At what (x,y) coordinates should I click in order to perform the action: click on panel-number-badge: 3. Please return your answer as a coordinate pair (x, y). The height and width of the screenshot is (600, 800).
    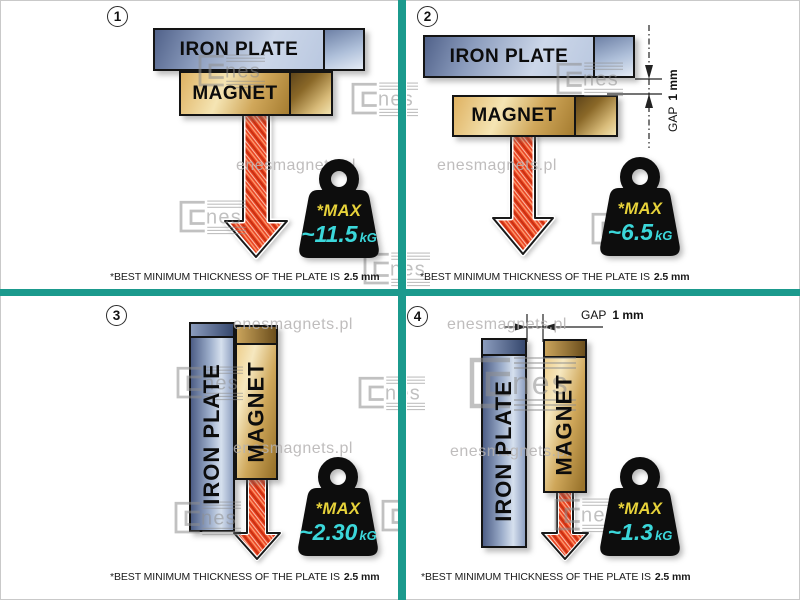
    Looking at the image, I should click on (116, 315).